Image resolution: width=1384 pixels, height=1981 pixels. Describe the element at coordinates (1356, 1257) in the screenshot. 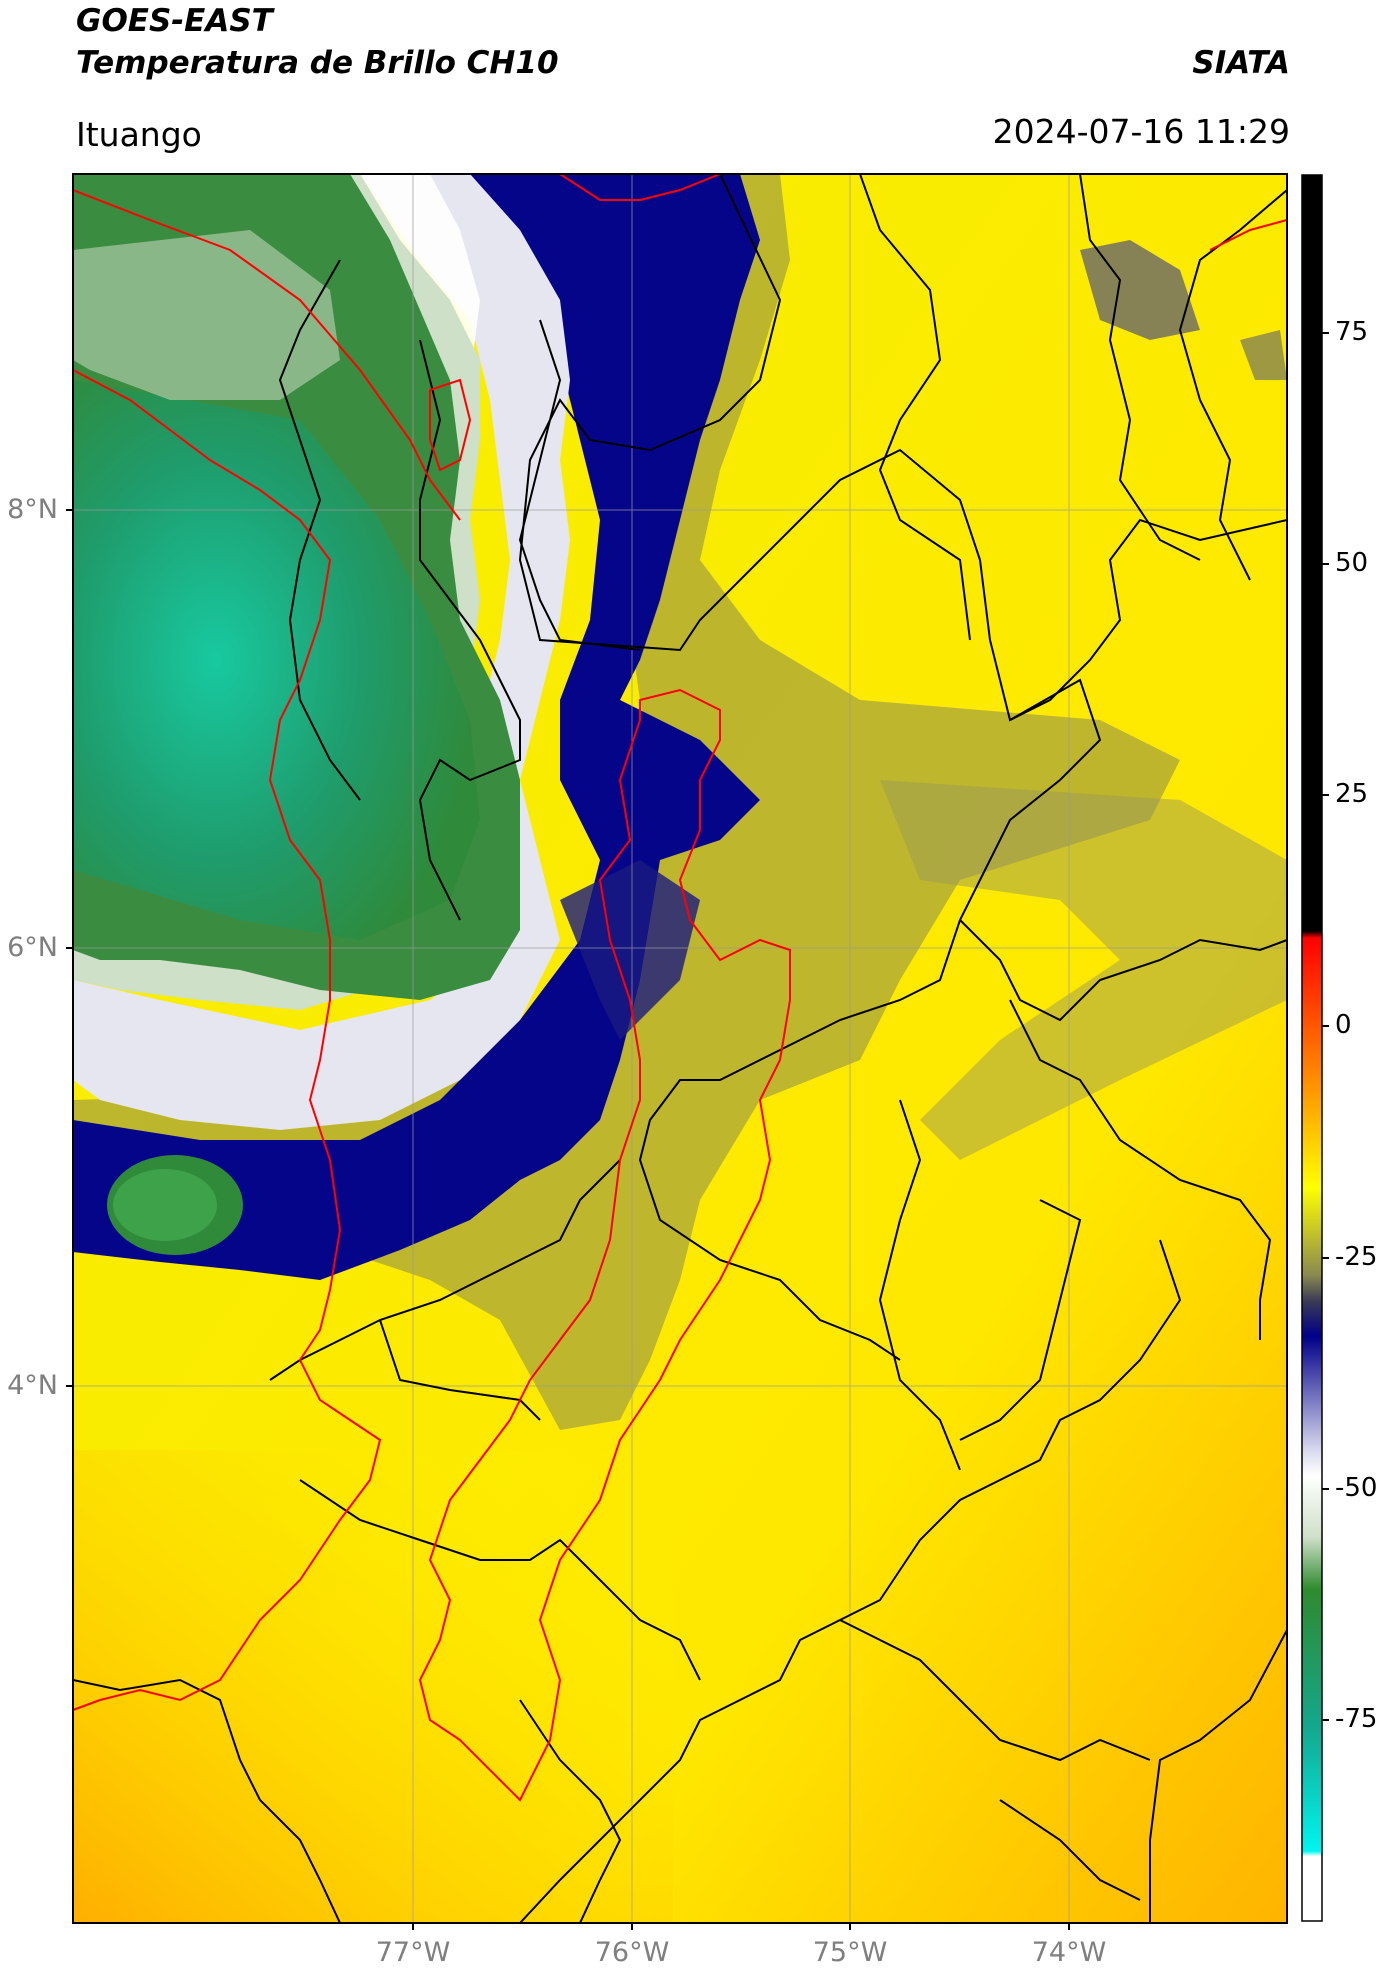

I see `colorbar-tick-neg25: -25` at that location.